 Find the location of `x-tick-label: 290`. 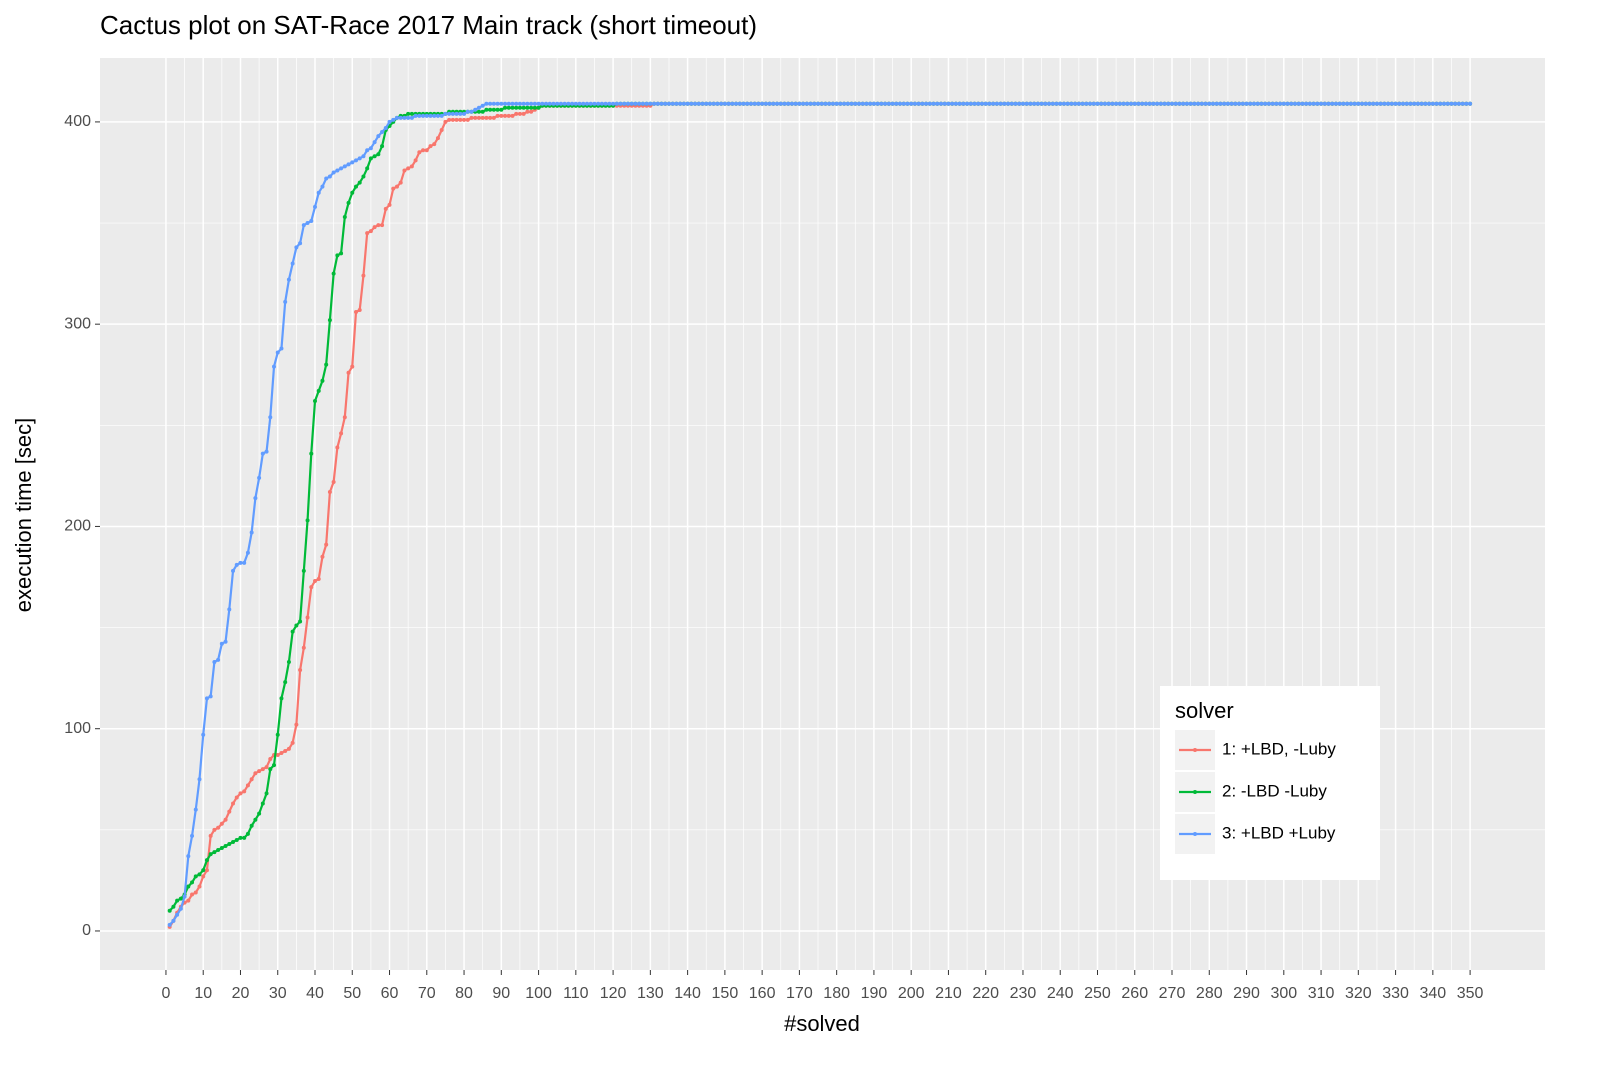

x-tick-label: 290 is located at coordinates (1246, 993).